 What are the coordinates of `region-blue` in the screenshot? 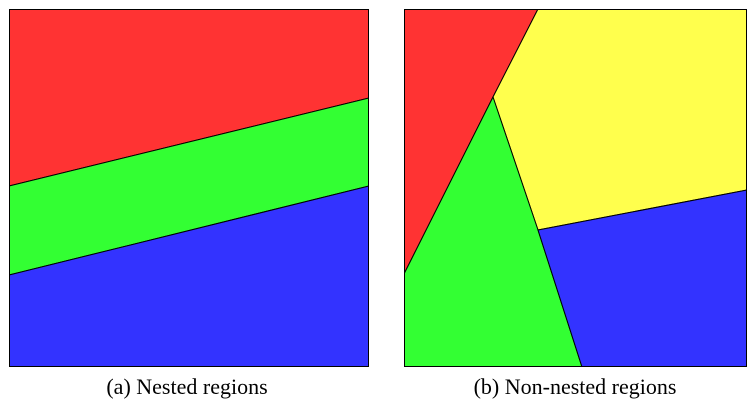 It's located at (642, 278).